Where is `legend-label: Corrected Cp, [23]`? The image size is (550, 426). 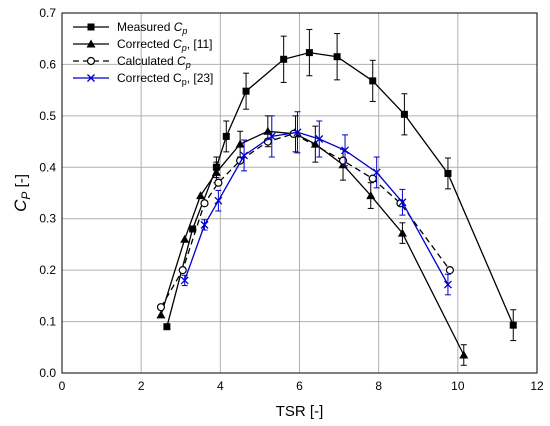
legend-label: Corrected Cp, [23] is located at coordinates (165, 79).